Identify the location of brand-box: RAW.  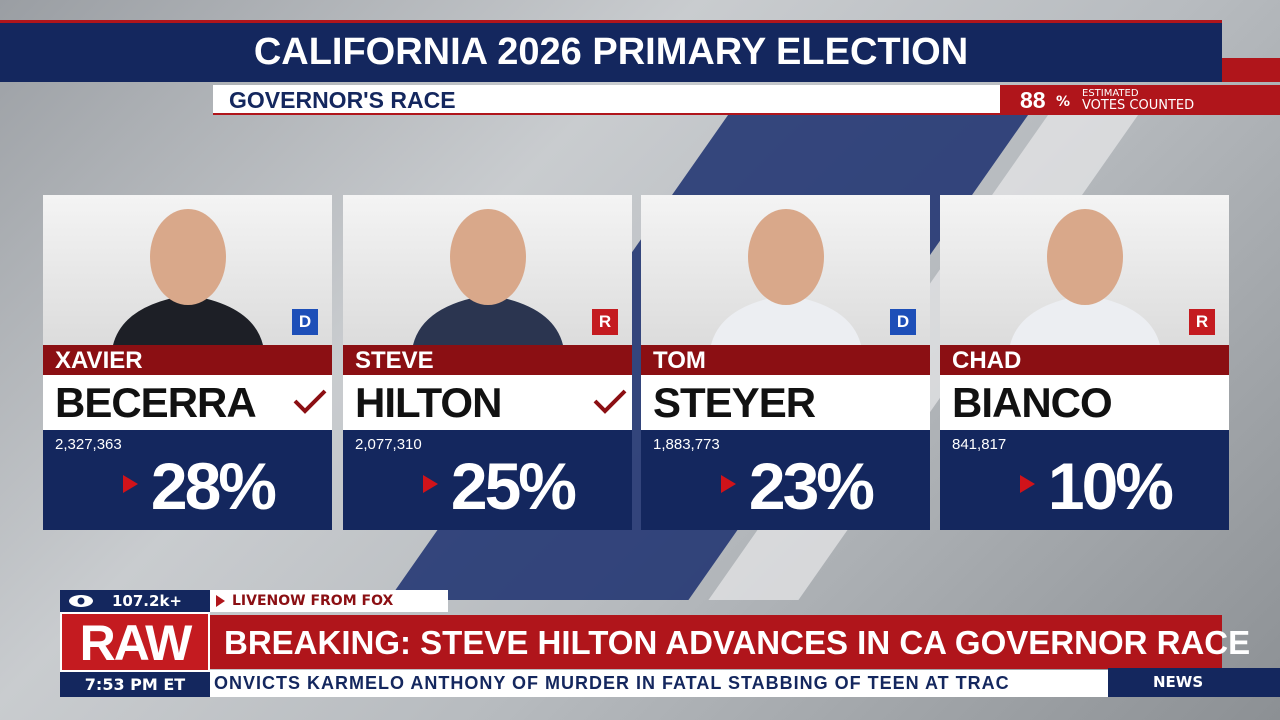
(135, 642).